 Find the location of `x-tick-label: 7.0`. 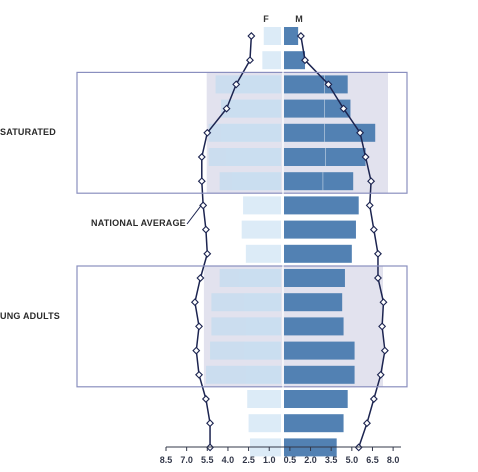

x-tick-label: 7.0 is located at coordinates (186, 460).